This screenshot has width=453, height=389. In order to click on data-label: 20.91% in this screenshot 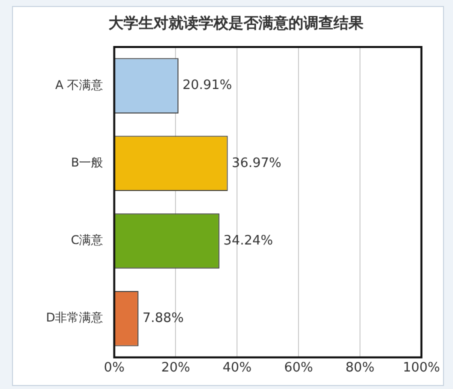, I will do `click(207, 86)`.